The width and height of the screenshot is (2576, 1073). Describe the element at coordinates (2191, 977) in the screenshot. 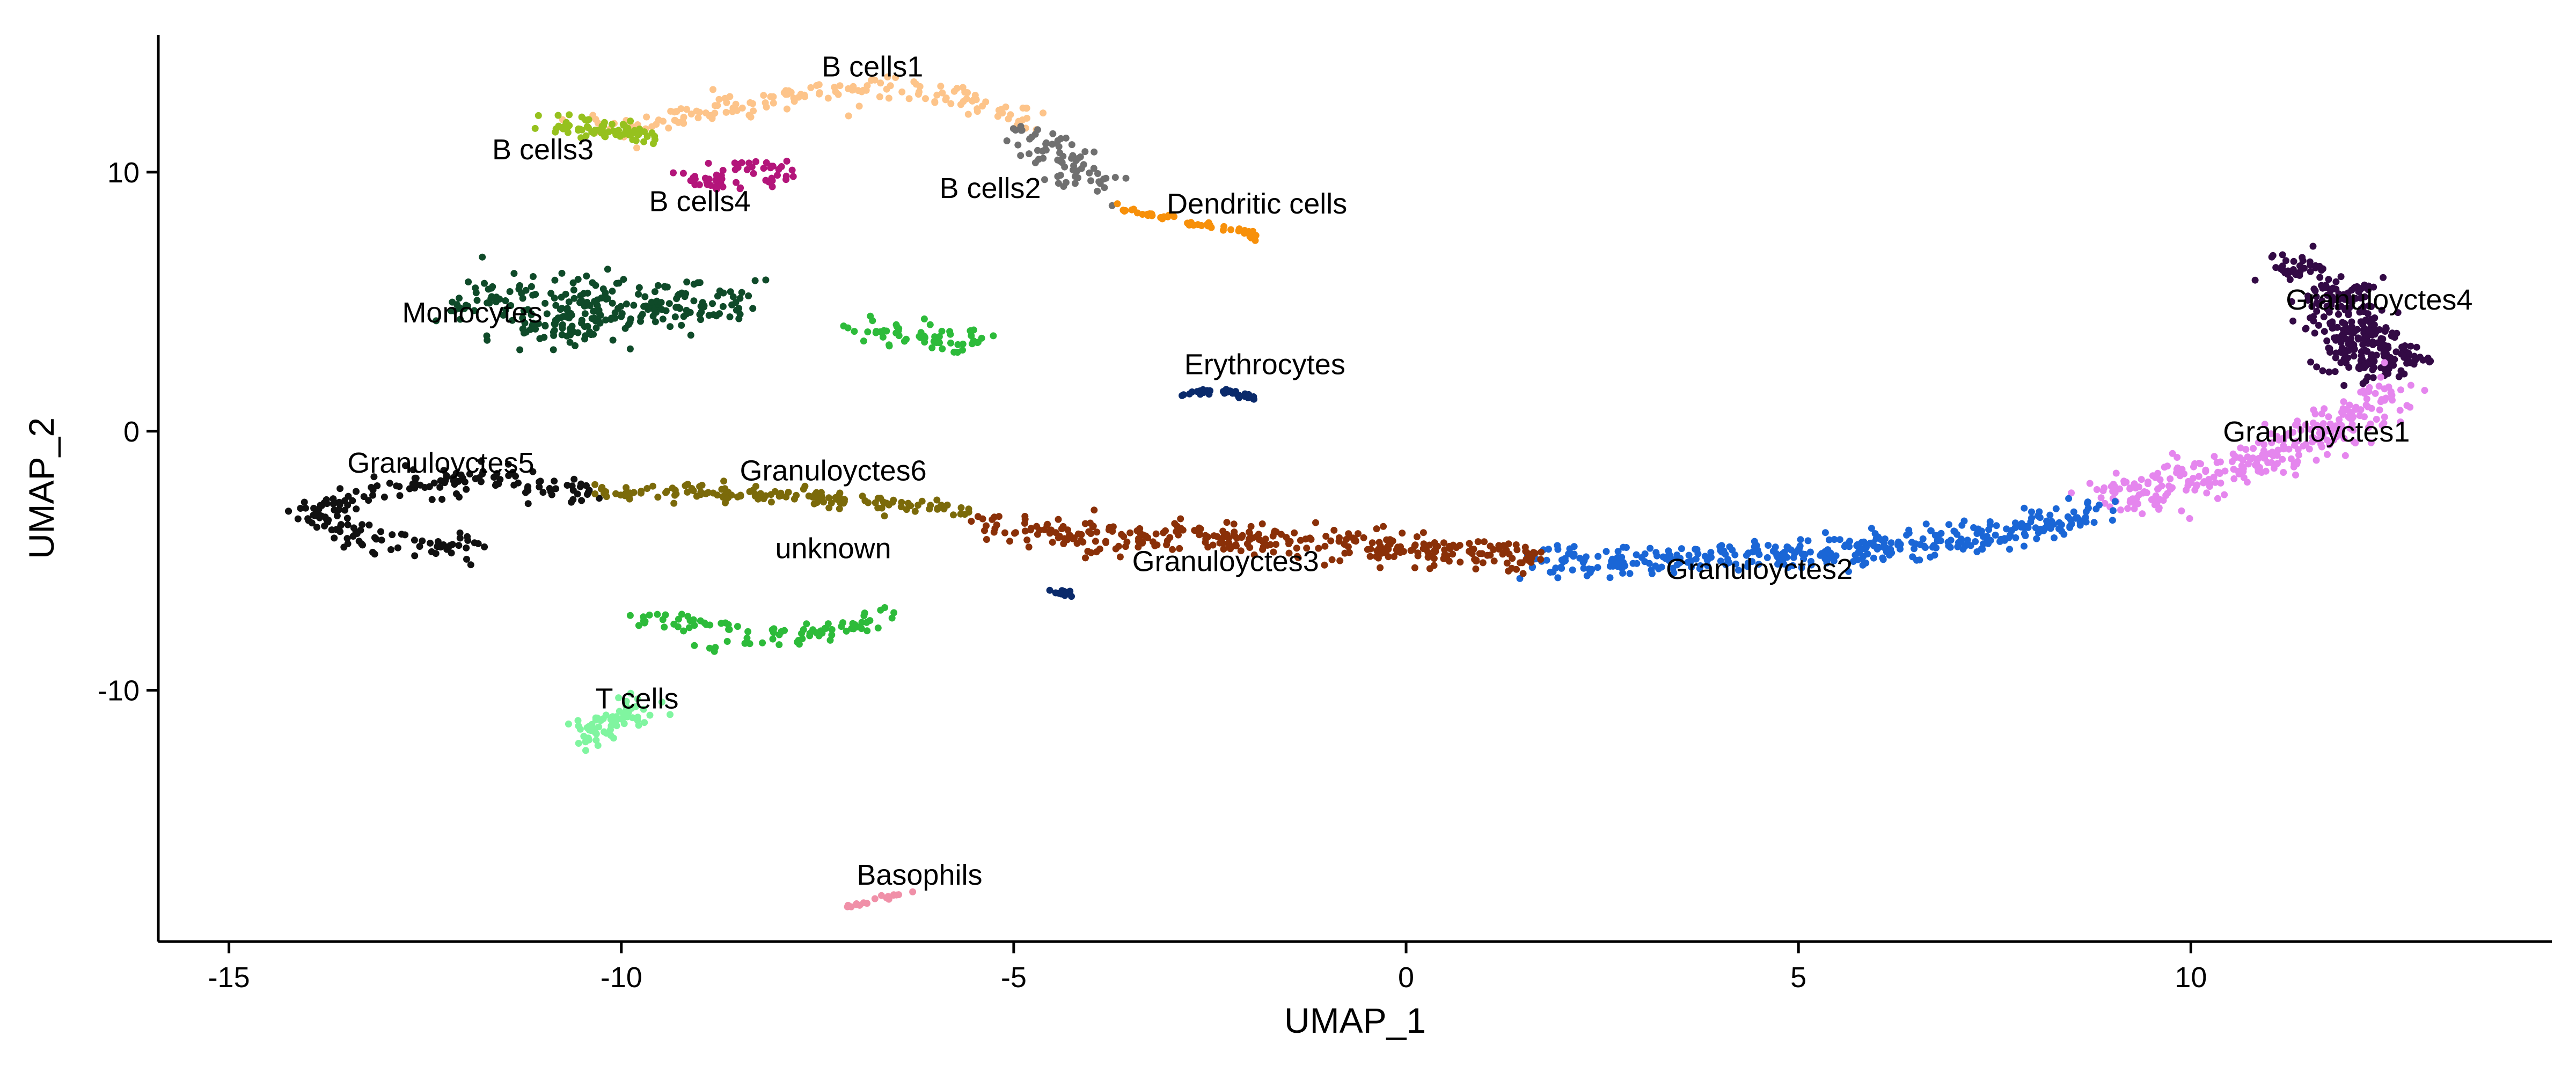

I see `x-tick-label: 10` at that location.